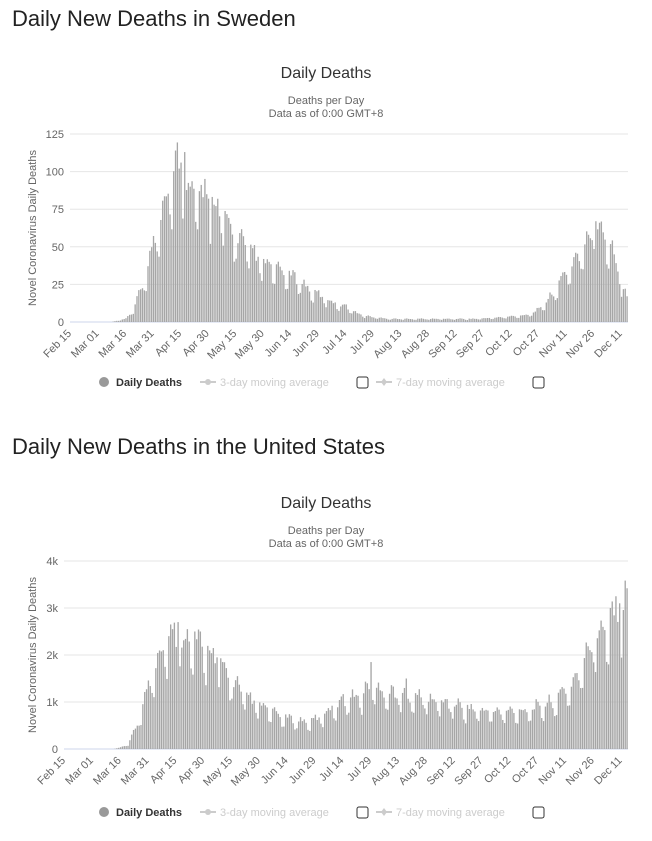  Describe the element at coordinates (553, 344) in the screenshot. I see `x-tick-label: Nov 11` at that location.